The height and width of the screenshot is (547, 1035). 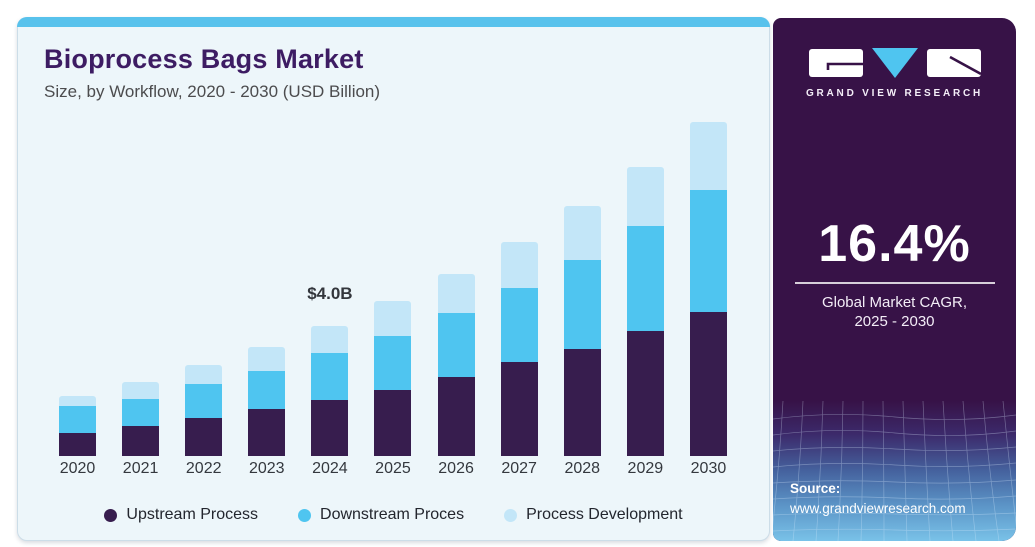 What do you see at coordinates (894, 322) in the screenshot?
I see `cagr-caption-line2: 2025 - 2030` at bounding box center [894, 322].